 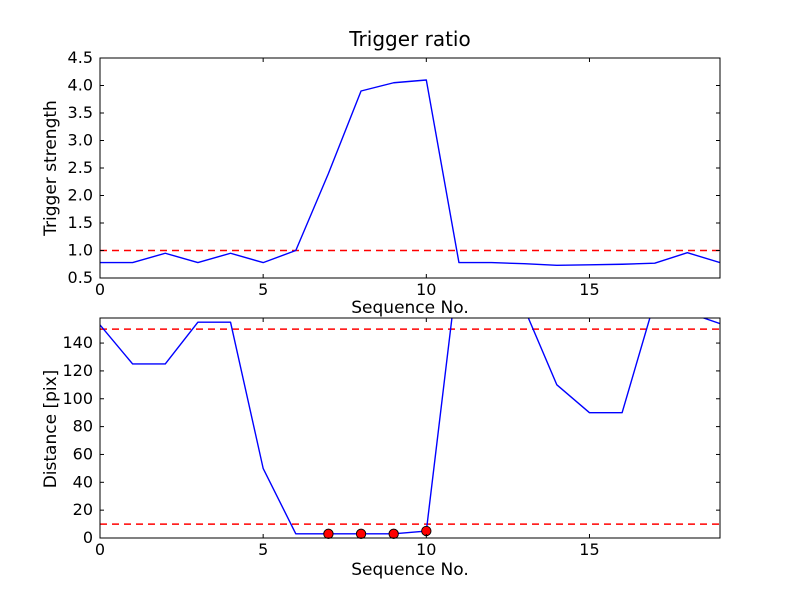 What do you see at coordinates (80, 222) in the screenshot?
I see `y-tick-label: 1.5` at bounding box center [80, 222].